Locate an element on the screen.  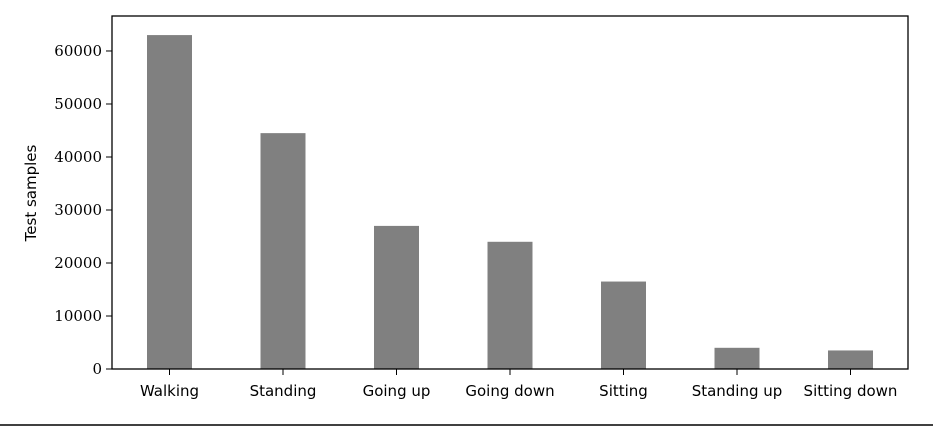
x-tick-label: Standing is located at coordinates (283, 391).